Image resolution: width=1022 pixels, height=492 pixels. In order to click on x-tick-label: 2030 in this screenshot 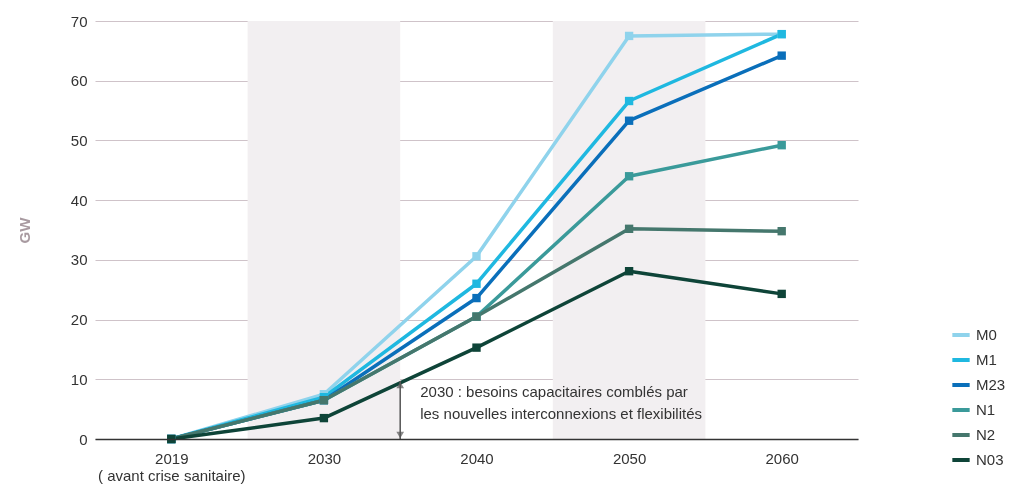, I will do `click(324, 458)`.